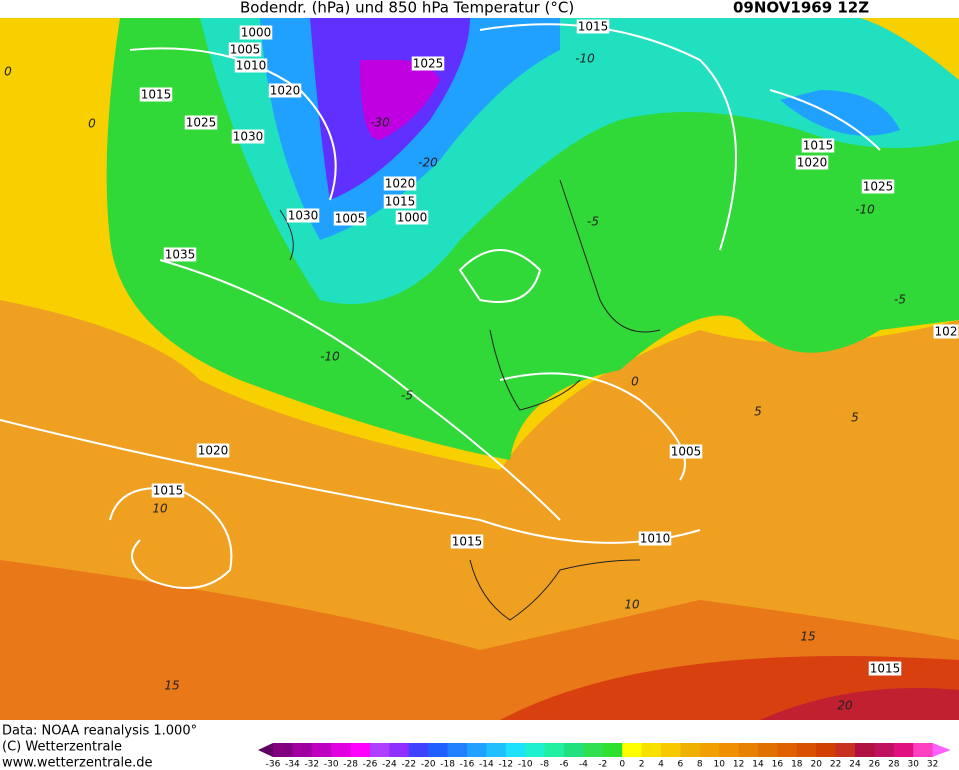 The width and height of the screenshot is (959, 770). Describe the element at coordinates (859, 704) in the screenshot. I see `hottest-band` at that location.